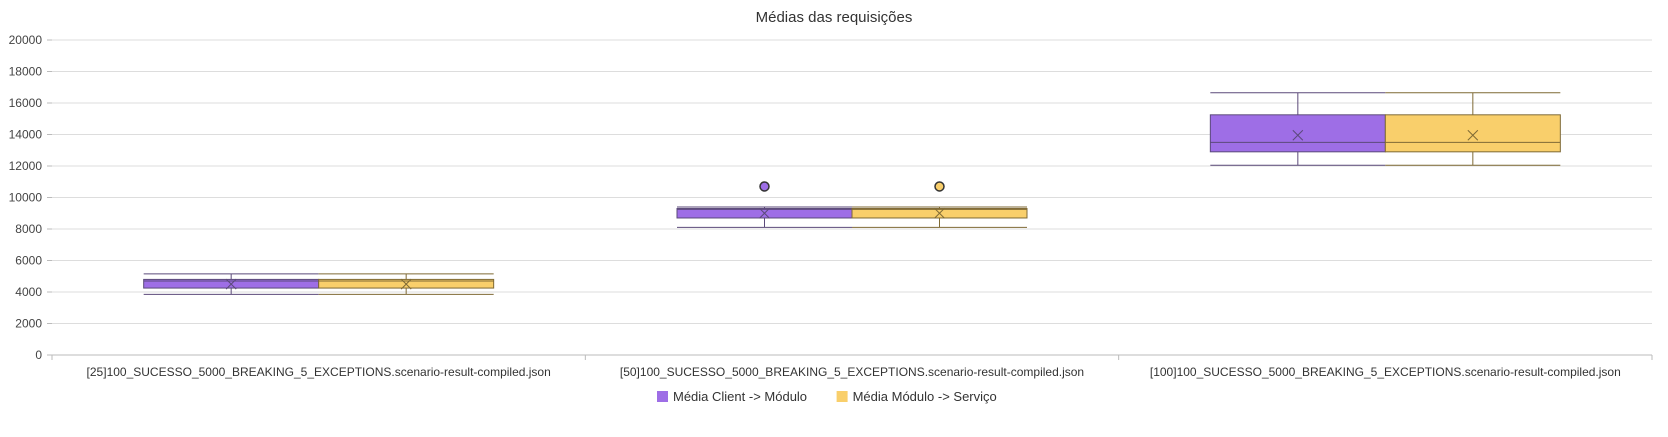  I want to click on y-tick-label: 8000, so click(28, 229).